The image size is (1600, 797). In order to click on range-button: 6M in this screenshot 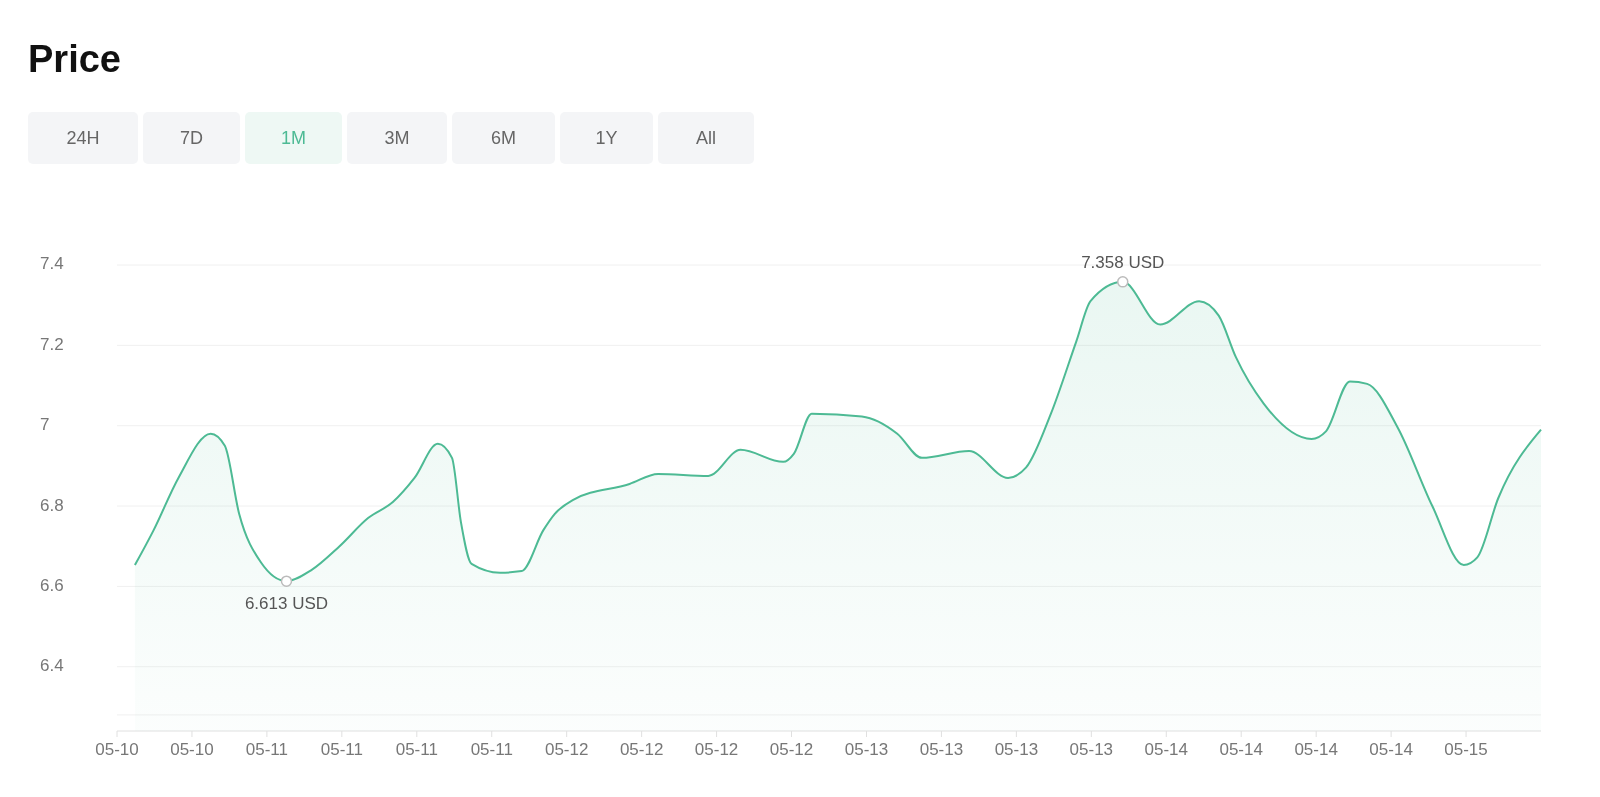, I will do `click(503, 138)`.